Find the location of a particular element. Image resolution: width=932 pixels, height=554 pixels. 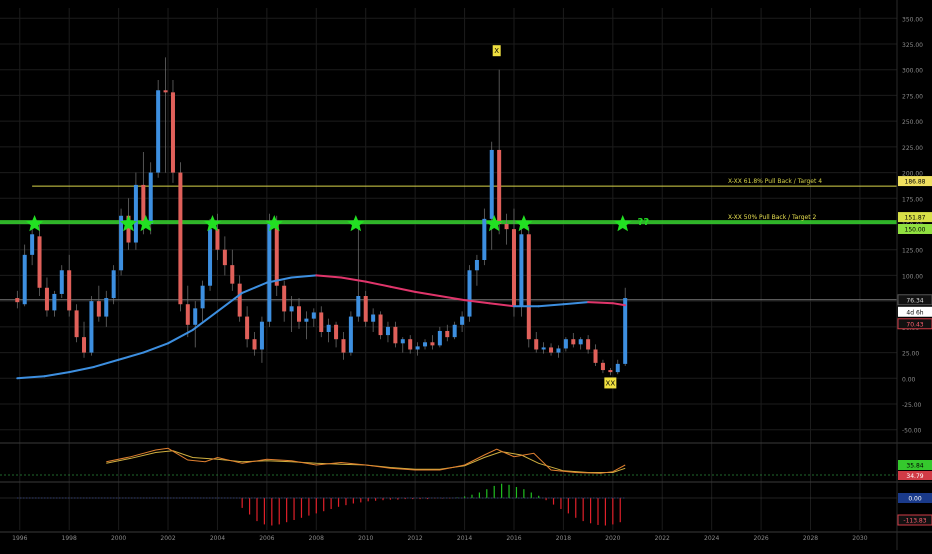

year-tick-label: 2010 is located at coordinates (365, 538).